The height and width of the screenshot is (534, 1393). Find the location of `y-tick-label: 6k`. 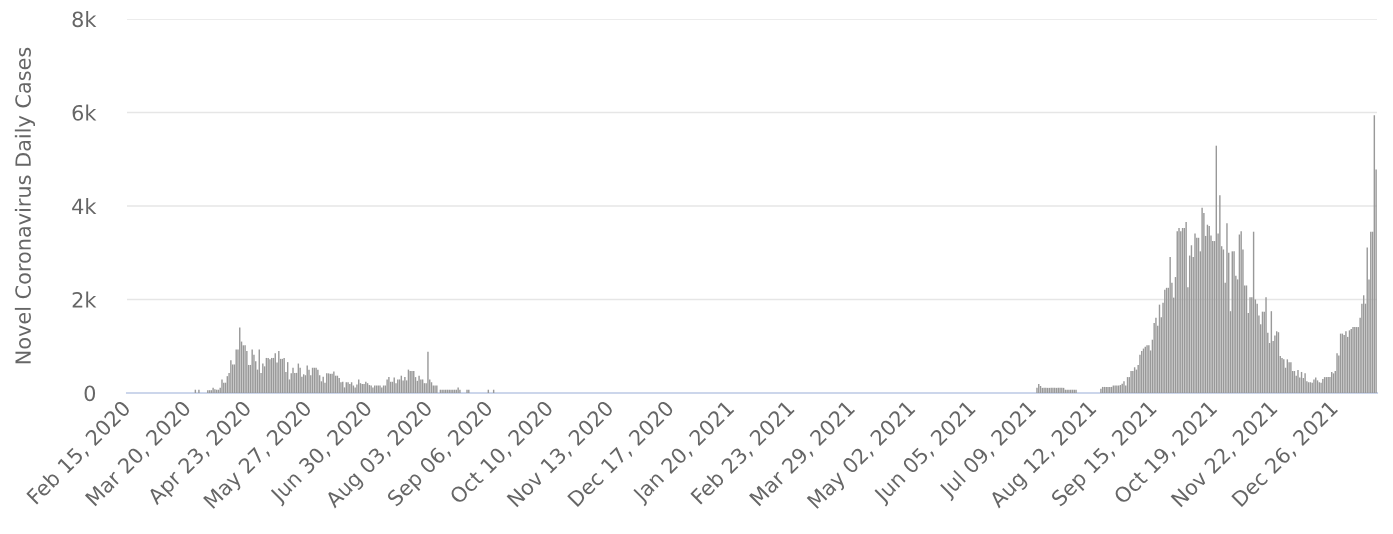

y-tick-label: 6k is located at coordinates (84, 112).